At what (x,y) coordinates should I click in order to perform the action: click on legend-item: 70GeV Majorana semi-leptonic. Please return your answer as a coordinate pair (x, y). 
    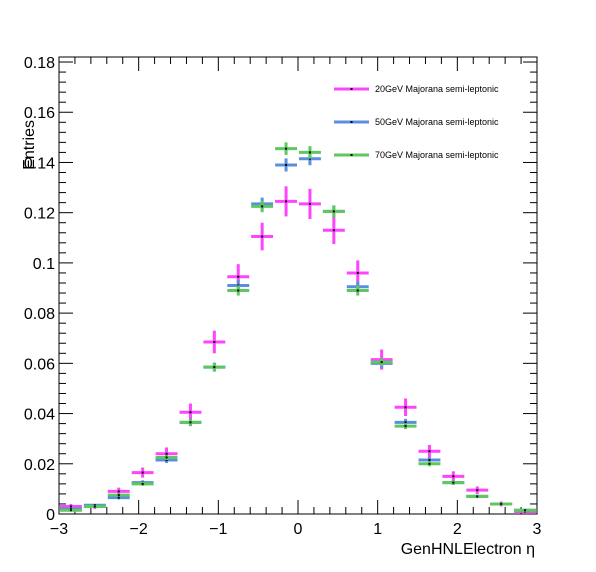
    Looking at the image, I should click on (416, 155).